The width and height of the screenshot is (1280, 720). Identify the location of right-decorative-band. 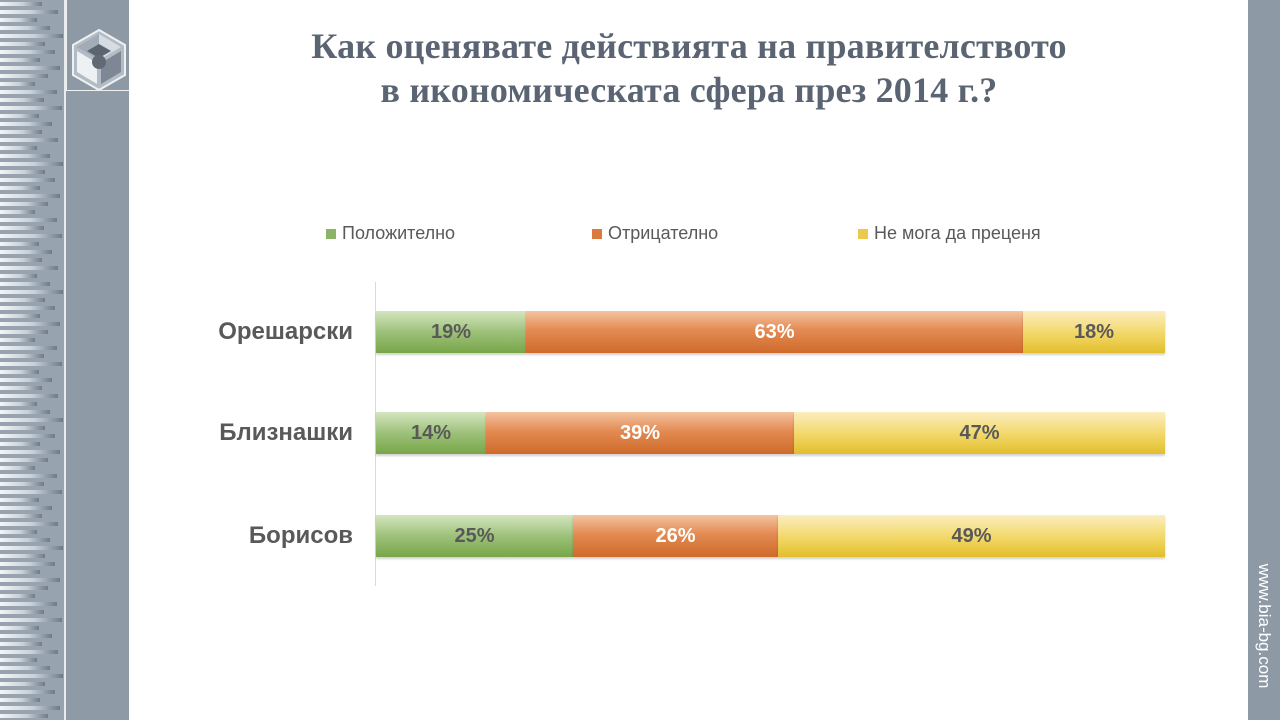
(1264, 360).